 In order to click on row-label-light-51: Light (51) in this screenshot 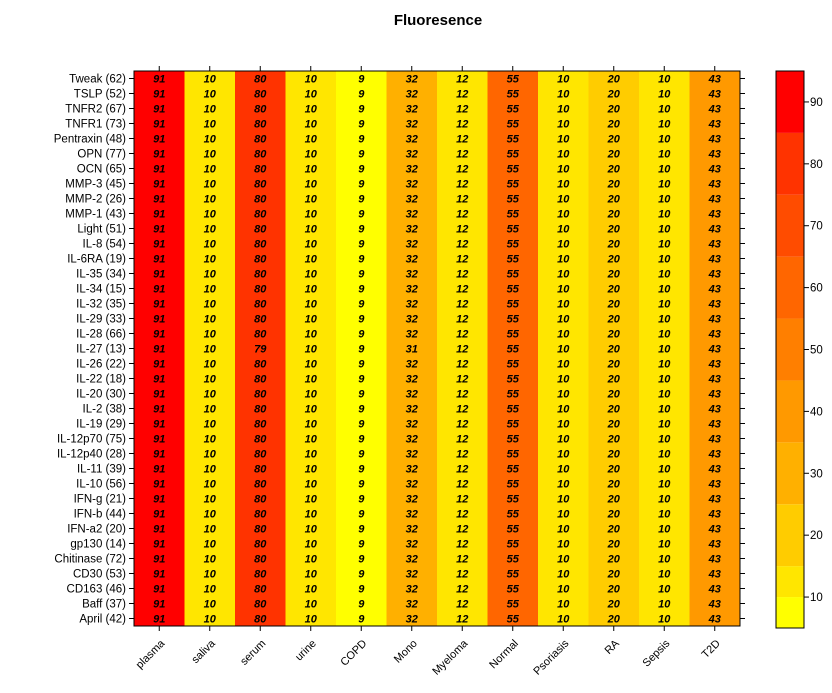, I will do `click(101, 230)`.